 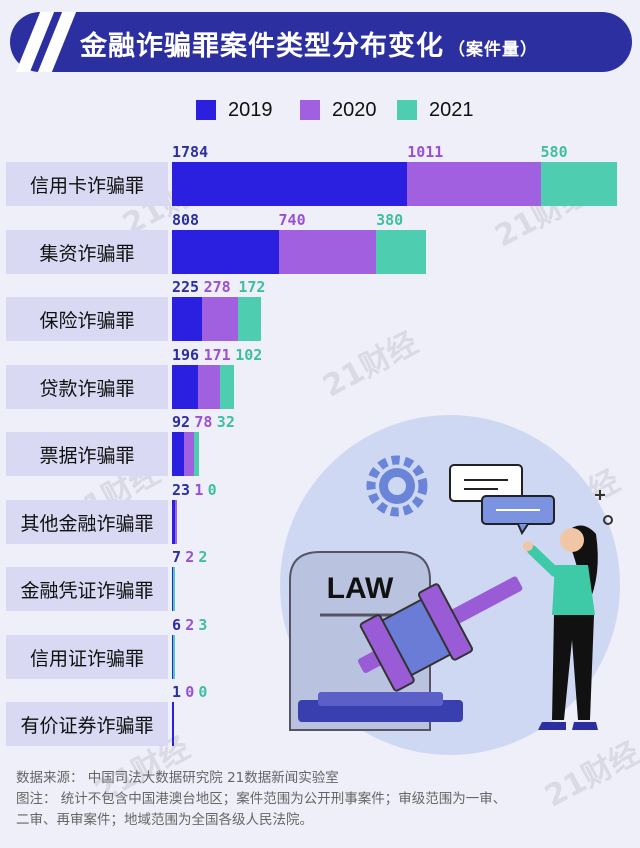 I want to click on value-label-2020: 1, so click(x=199, y=490).